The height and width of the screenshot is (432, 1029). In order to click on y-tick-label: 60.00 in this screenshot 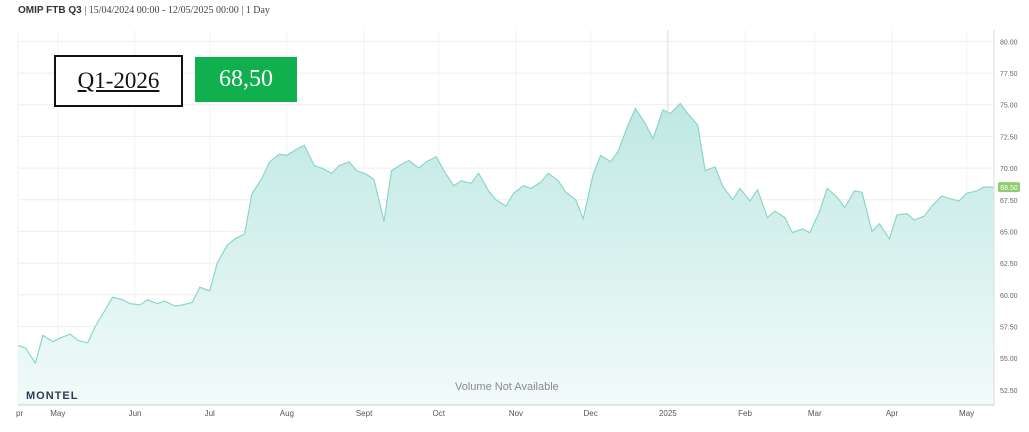, I will do `click(1009, 296)`.